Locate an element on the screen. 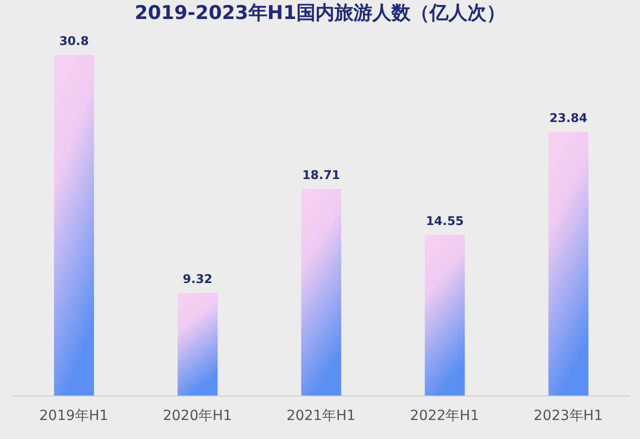 The height and width of the screenshot is (439, 640). chart-title: 2019-2023年H1国内旅游人数（亿人次） is located at coordinates (320, 13).